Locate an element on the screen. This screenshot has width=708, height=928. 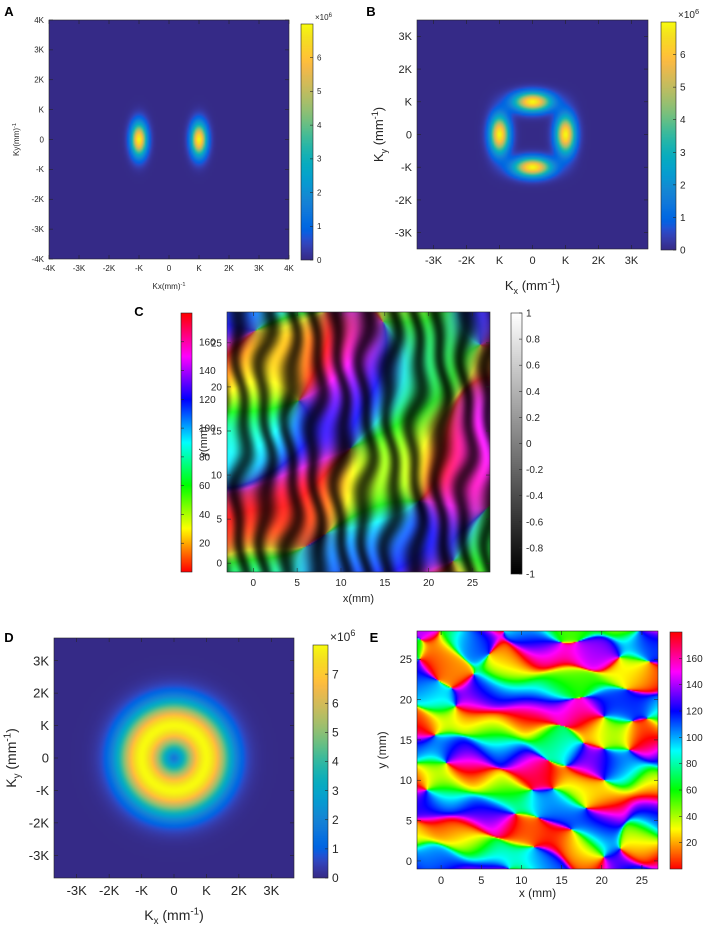
x-tick-label: 10 is located at coordinates (341, 583).